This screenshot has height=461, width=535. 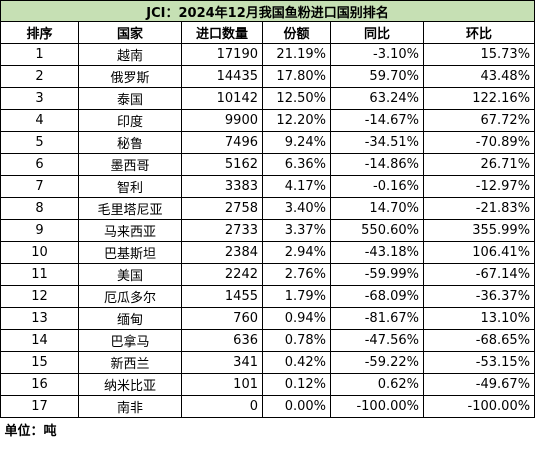 I want to click on table-cell: -59.99%, so click(x=377, y=274).